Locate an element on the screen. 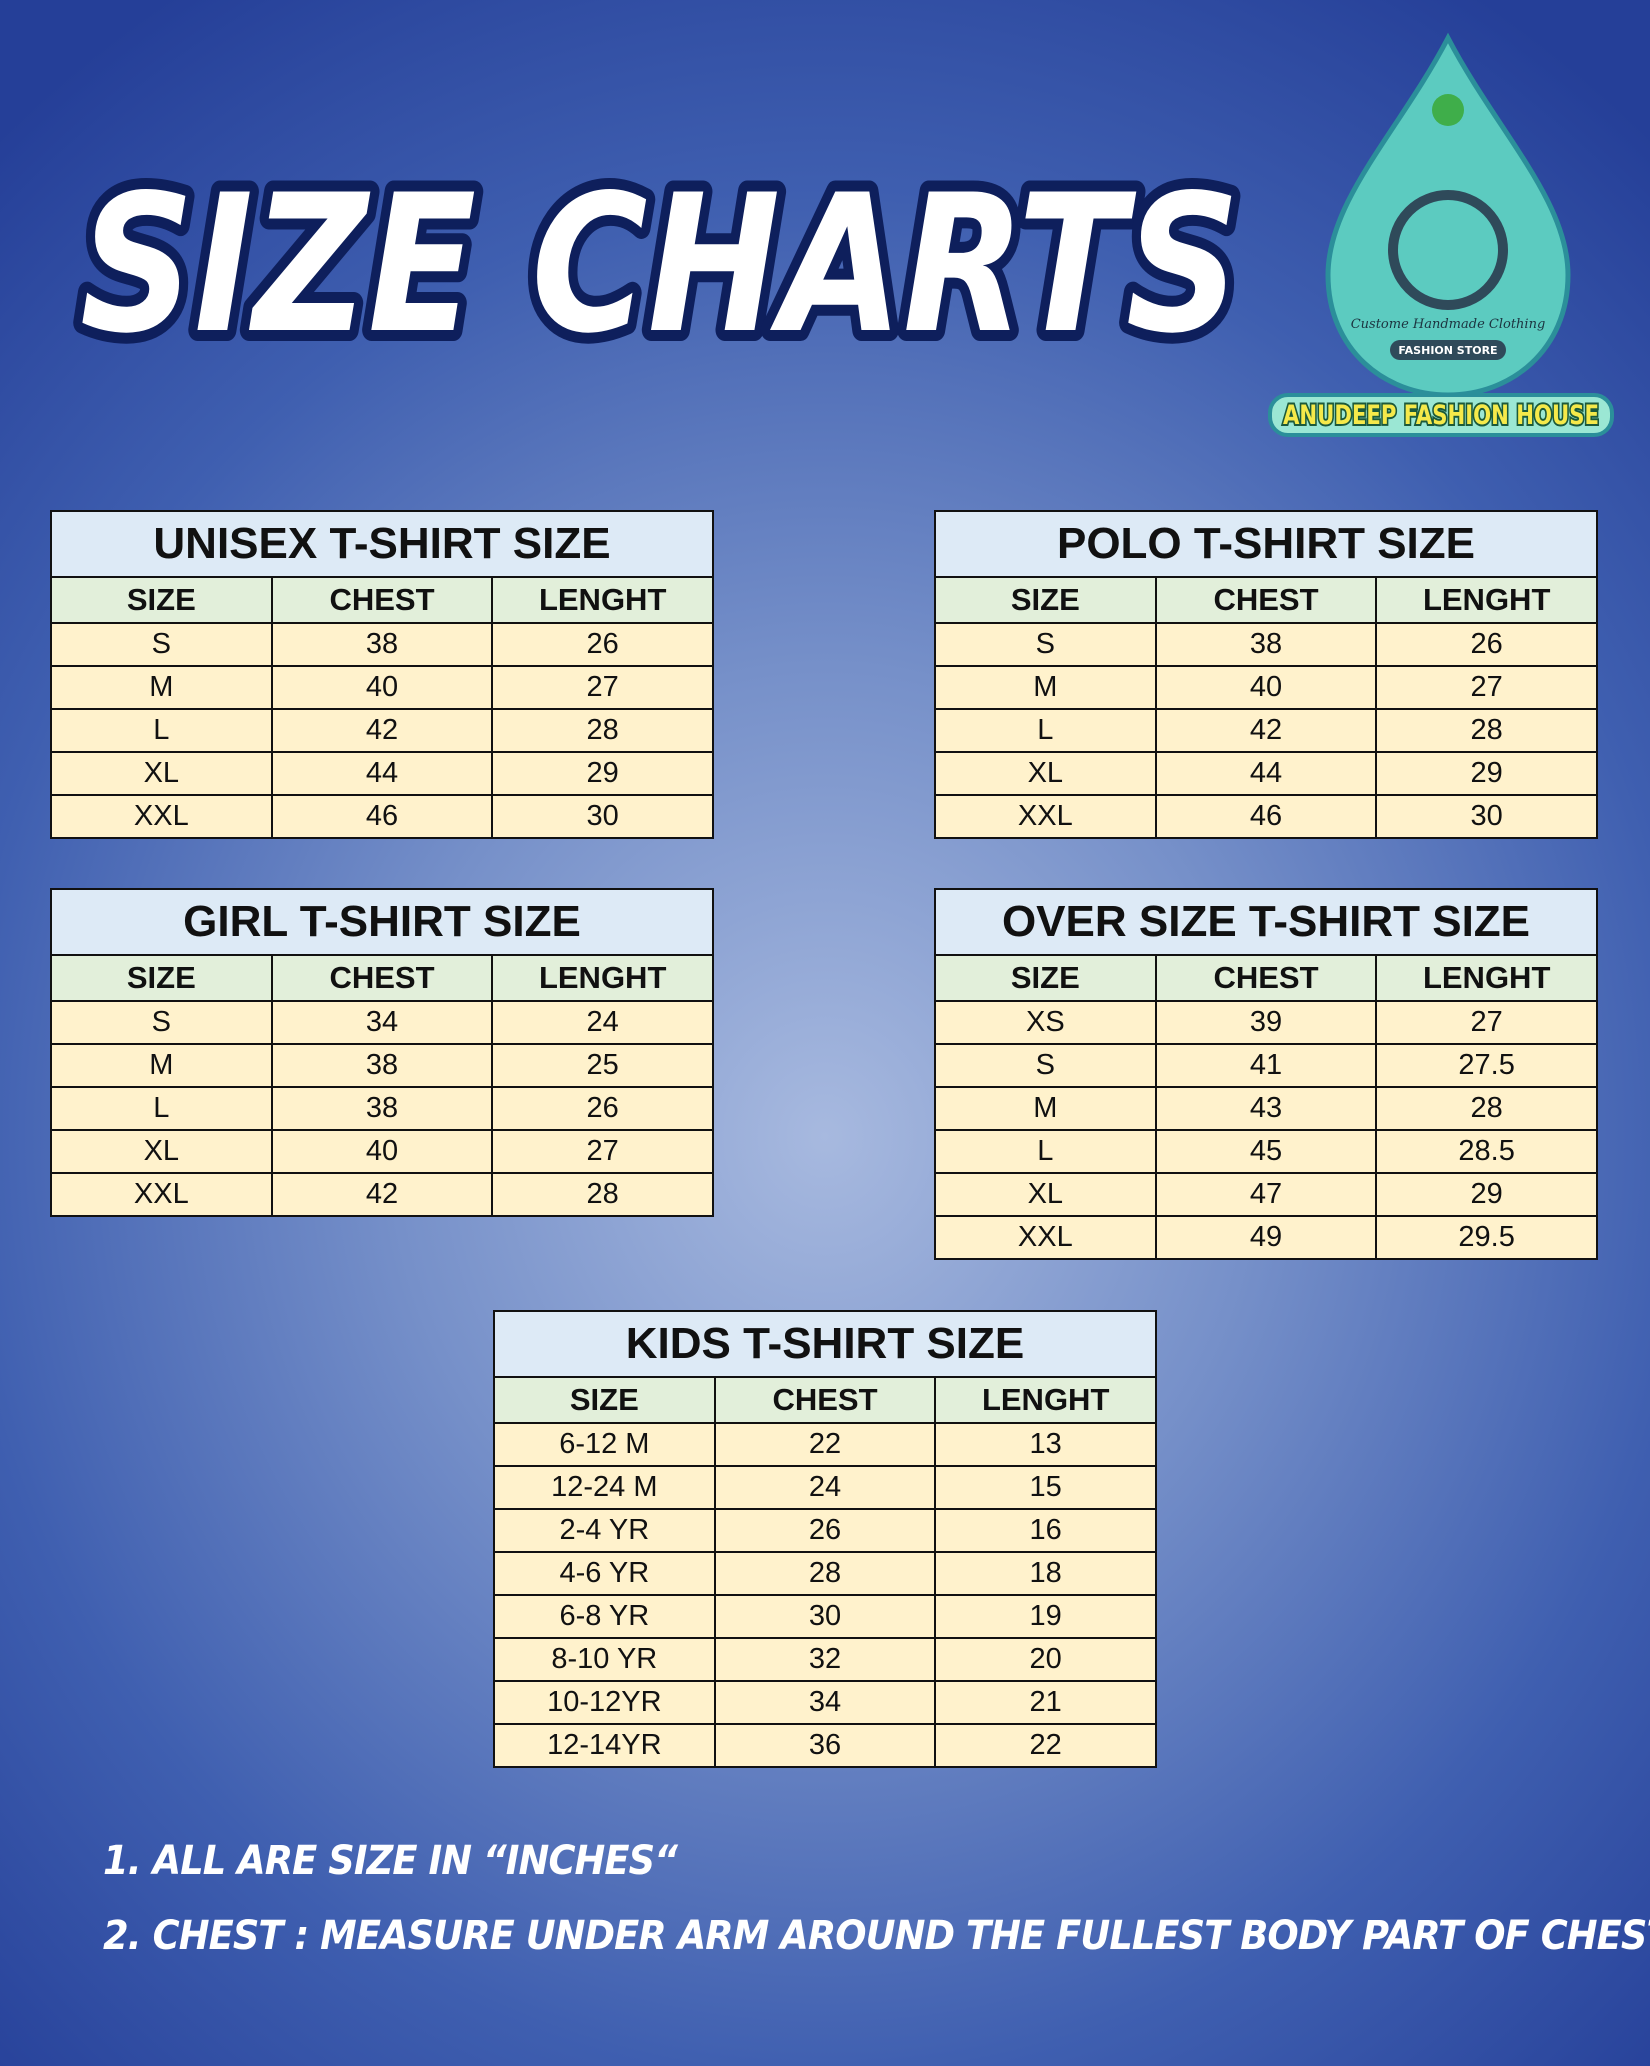 The height and width of the screenshot is (2066, 1650). data-row: L 38 26 is located at coordinates (382, 1108).